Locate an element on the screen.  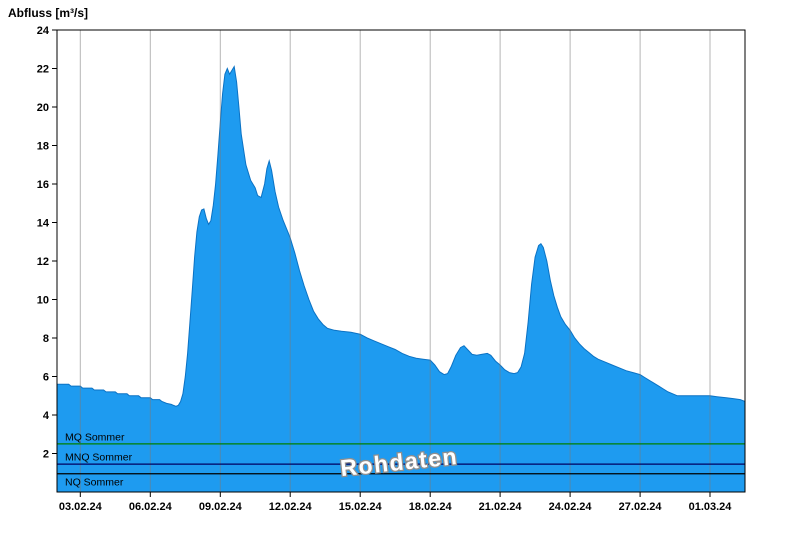
x-tick-label: 18.02.24 is located at coordinates (431, 507).